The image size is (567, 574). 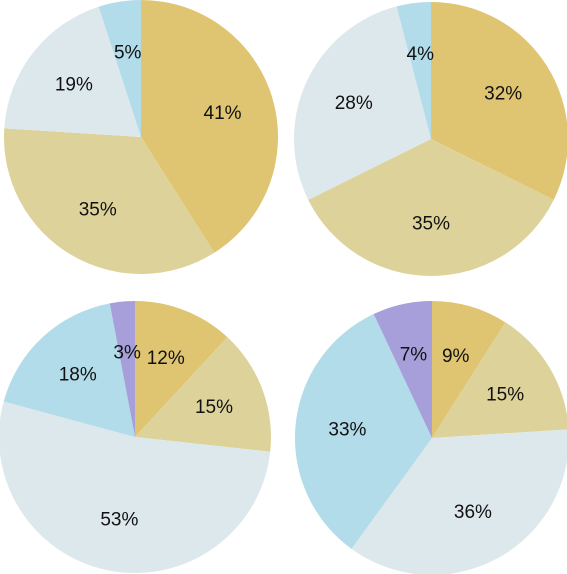 What do you see at coordinates (456, 356) in the screenshot?
I see `slice-label: 9%` at bounding box center [456, 356].